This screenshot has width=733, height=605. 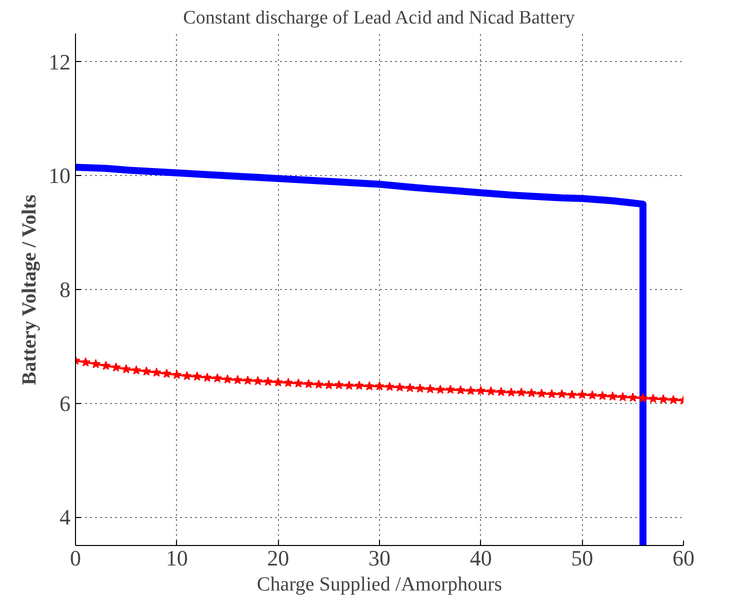 I want to click on x-tick-label: 0, so click(x=75, y=558).